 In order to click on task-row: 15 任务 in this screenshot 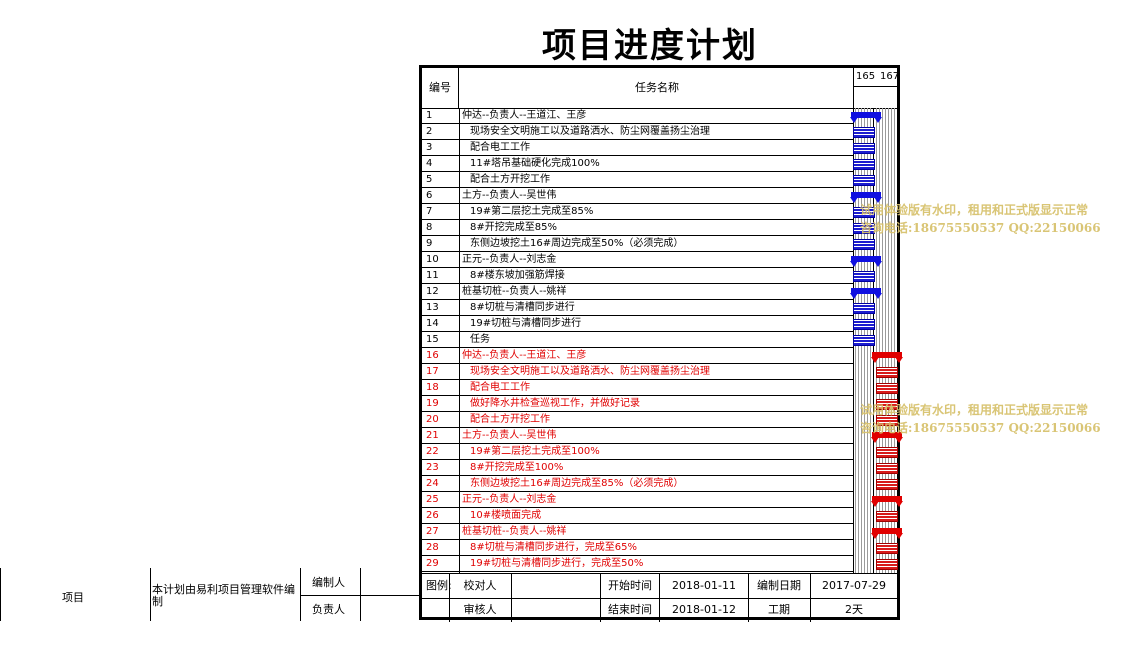, I will do `click(637, 340)`.